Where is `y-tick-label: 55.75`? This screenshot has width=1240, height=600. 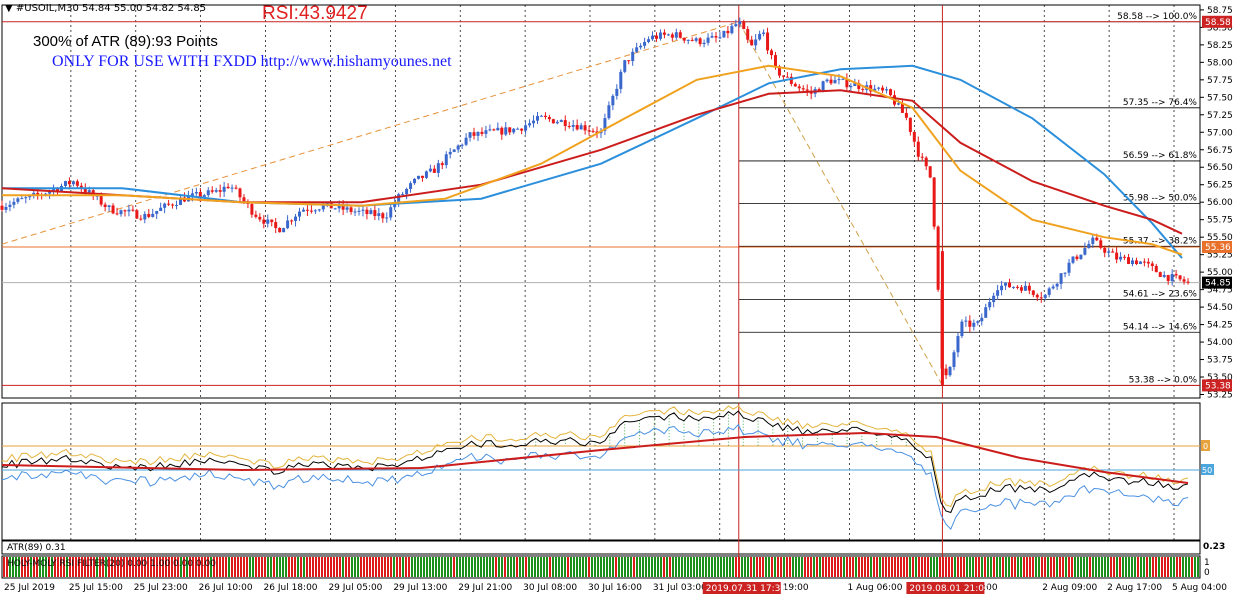 y-tick-label: 55.75 is located at coordinates (1220, 221).